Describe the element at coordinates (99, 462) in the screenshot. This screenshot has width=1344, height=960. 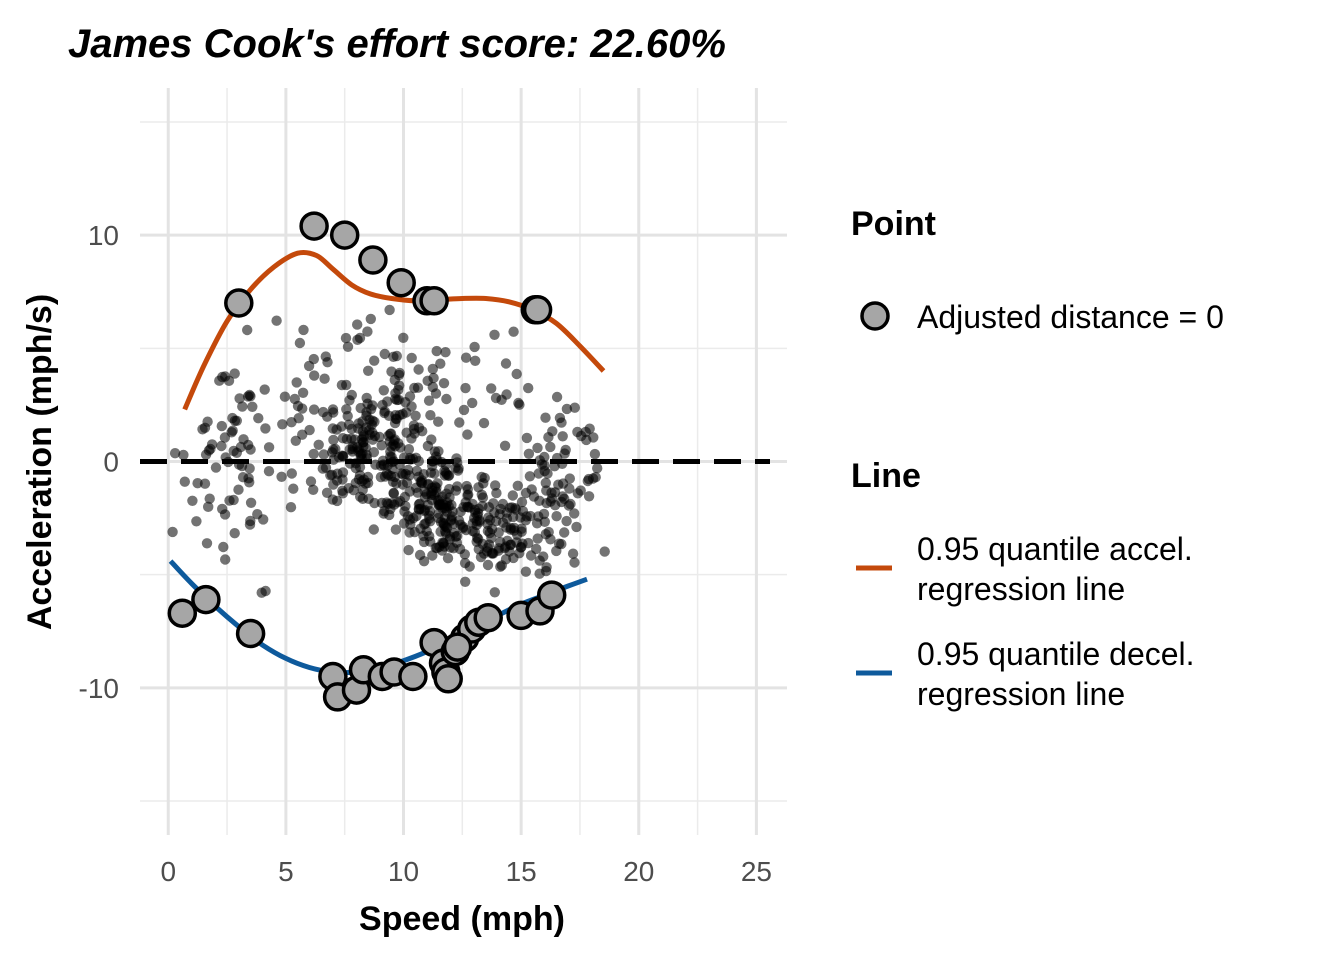
I see `y-axis-ticks: -10 0 10` at that location.